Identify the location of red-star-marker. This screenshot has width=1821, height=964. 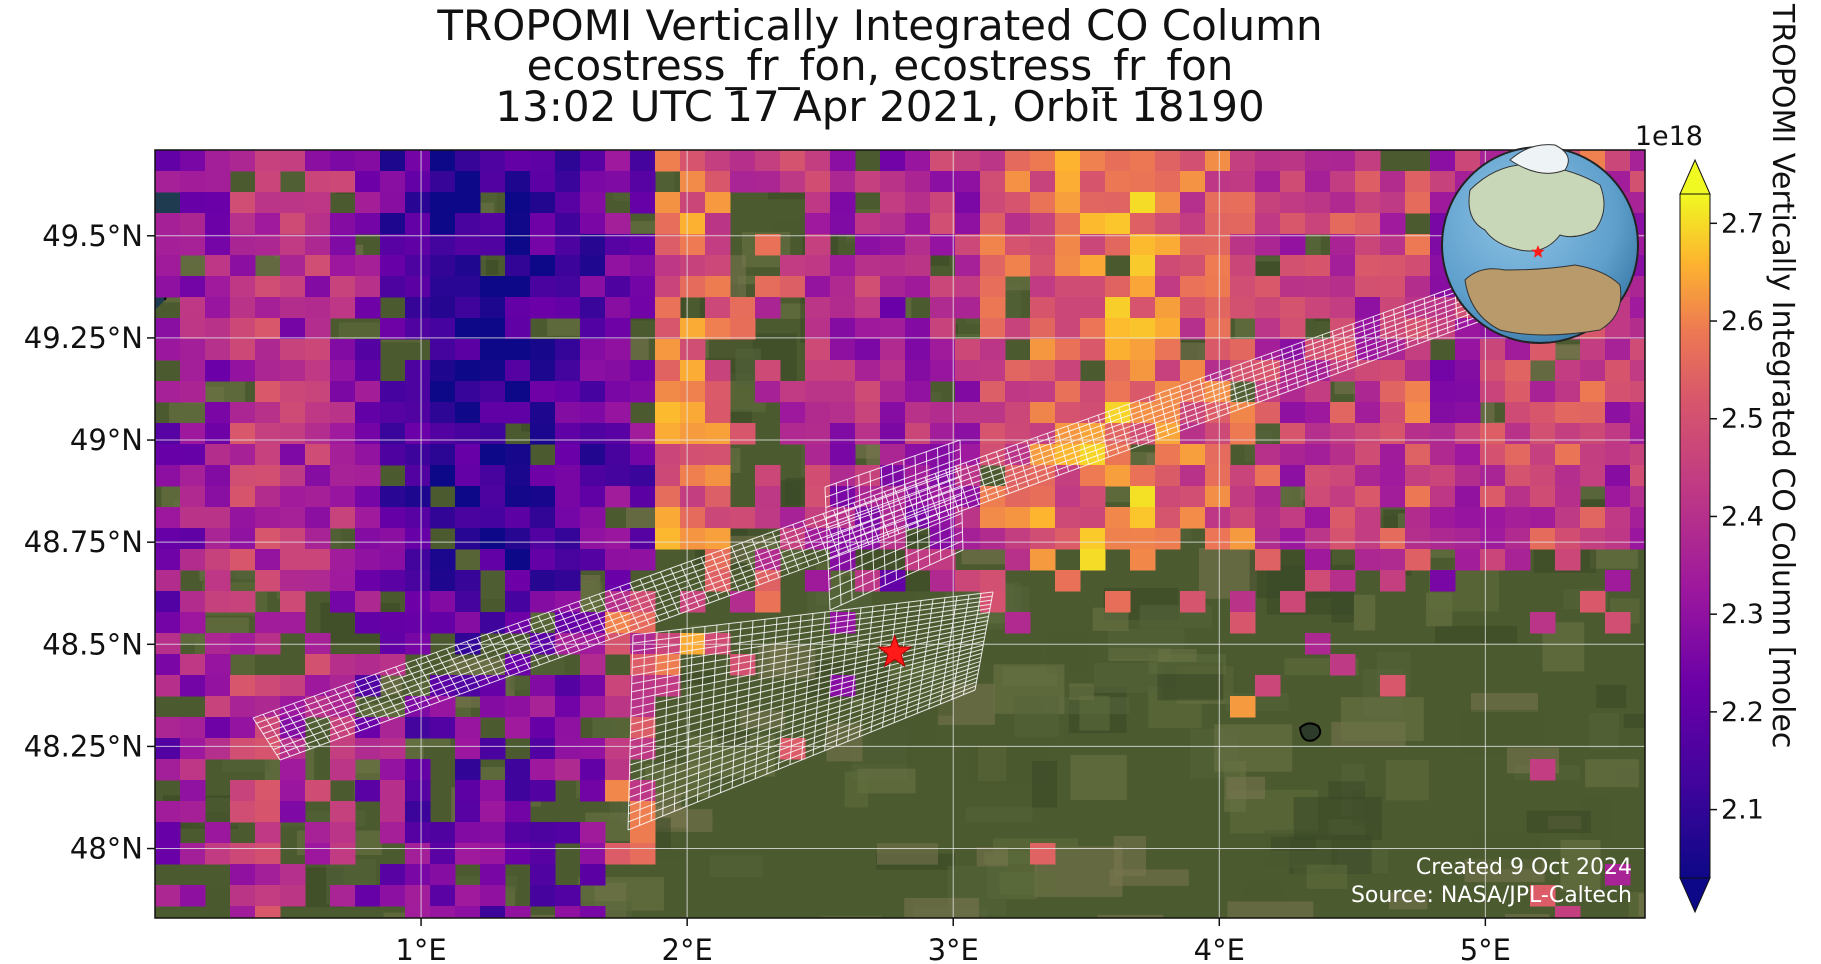
(895, 651).